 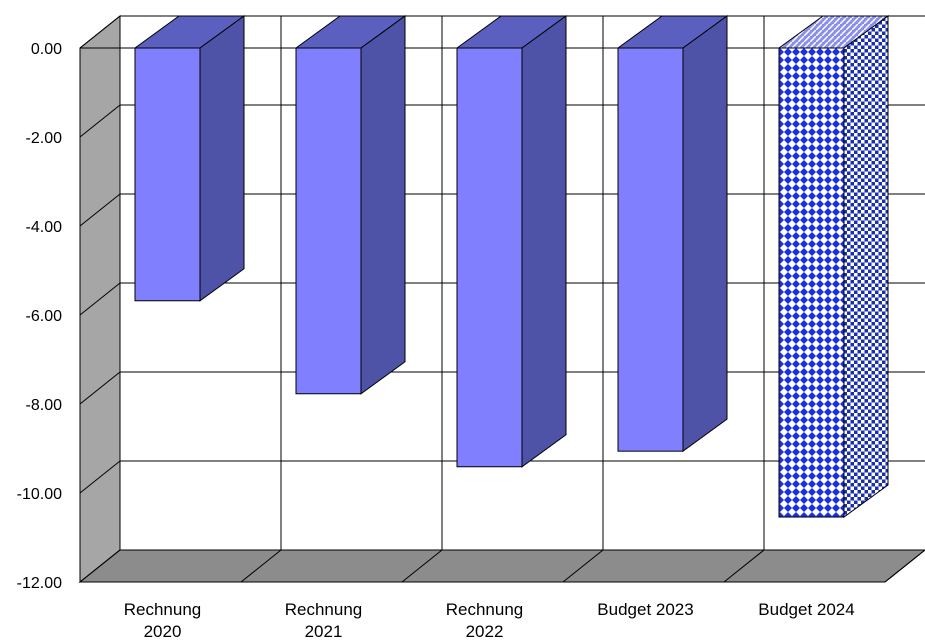 What do you see at coordinates (904, 566) in the screenshot?
I see `floor-divider-end` at bounding box center [904, 566].